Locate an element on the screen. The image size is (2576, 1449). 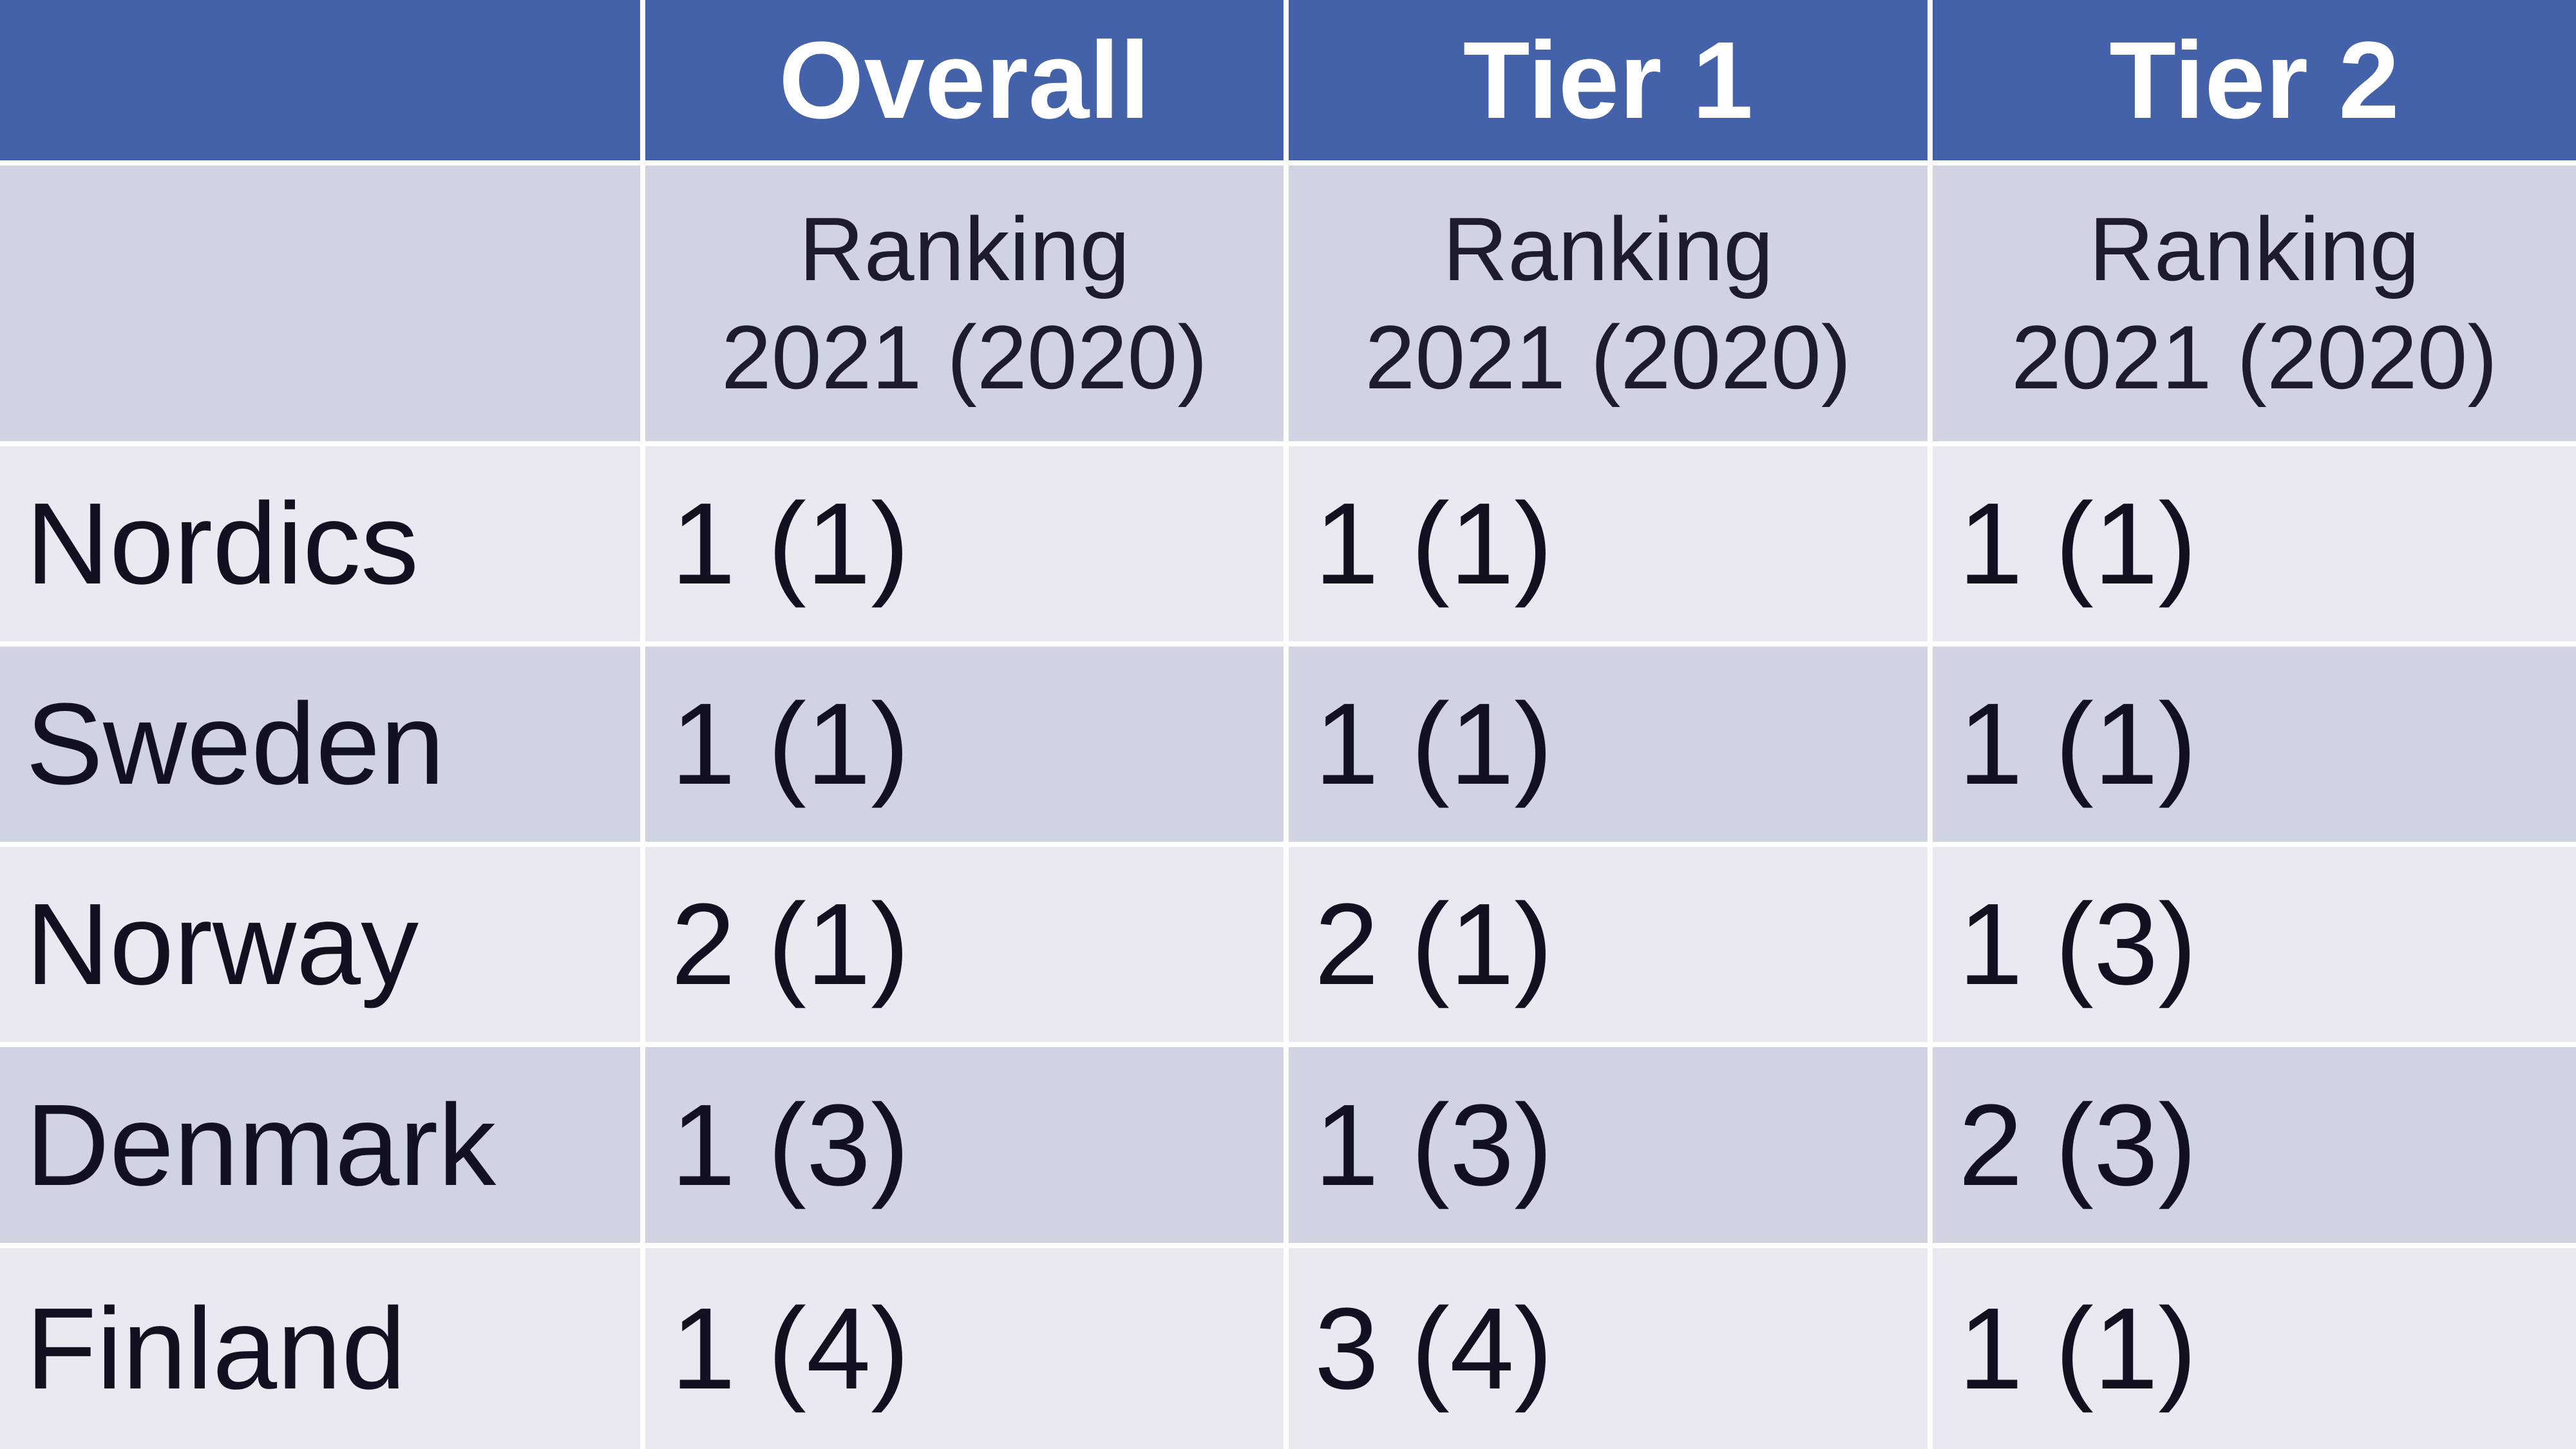
row-label: Finland is located at coordinates (216, 1349).